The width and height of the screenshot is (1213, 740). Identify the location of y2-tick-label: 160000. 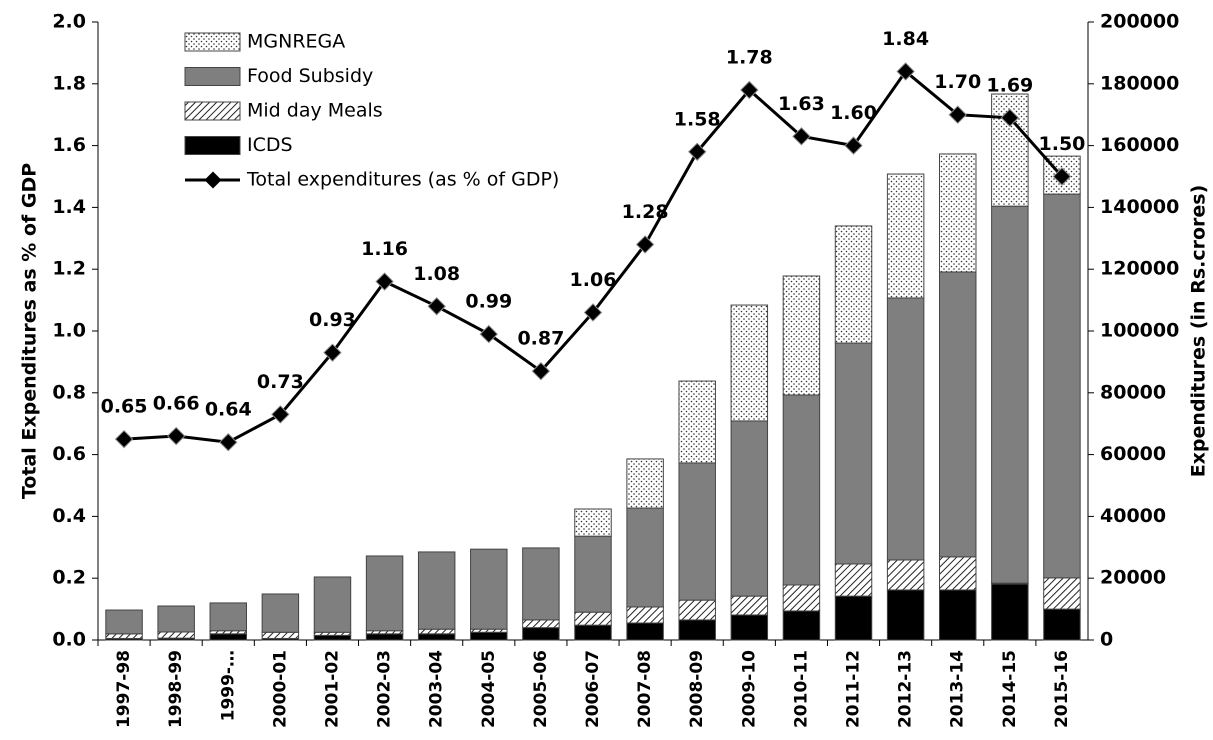
(1139, 145).